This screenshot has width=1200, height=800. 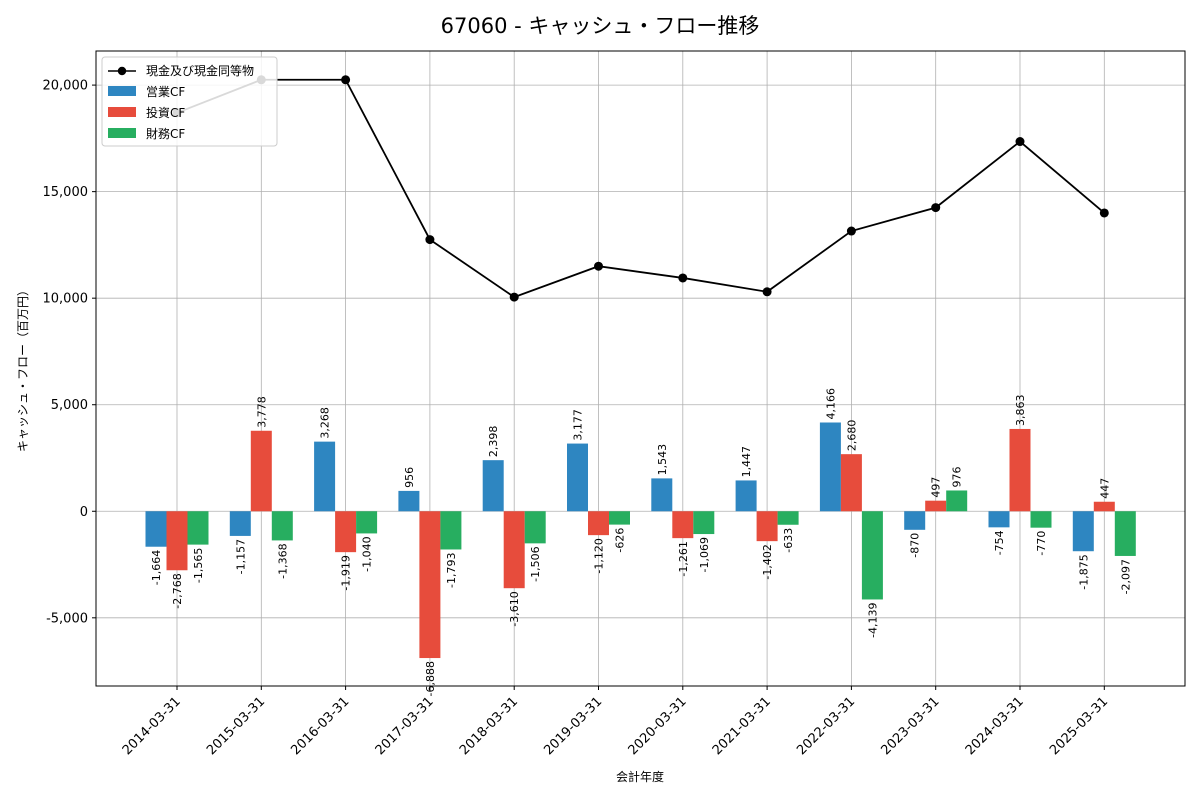 I want to click on legend-swatch-investing, so click(x=122, y=112).